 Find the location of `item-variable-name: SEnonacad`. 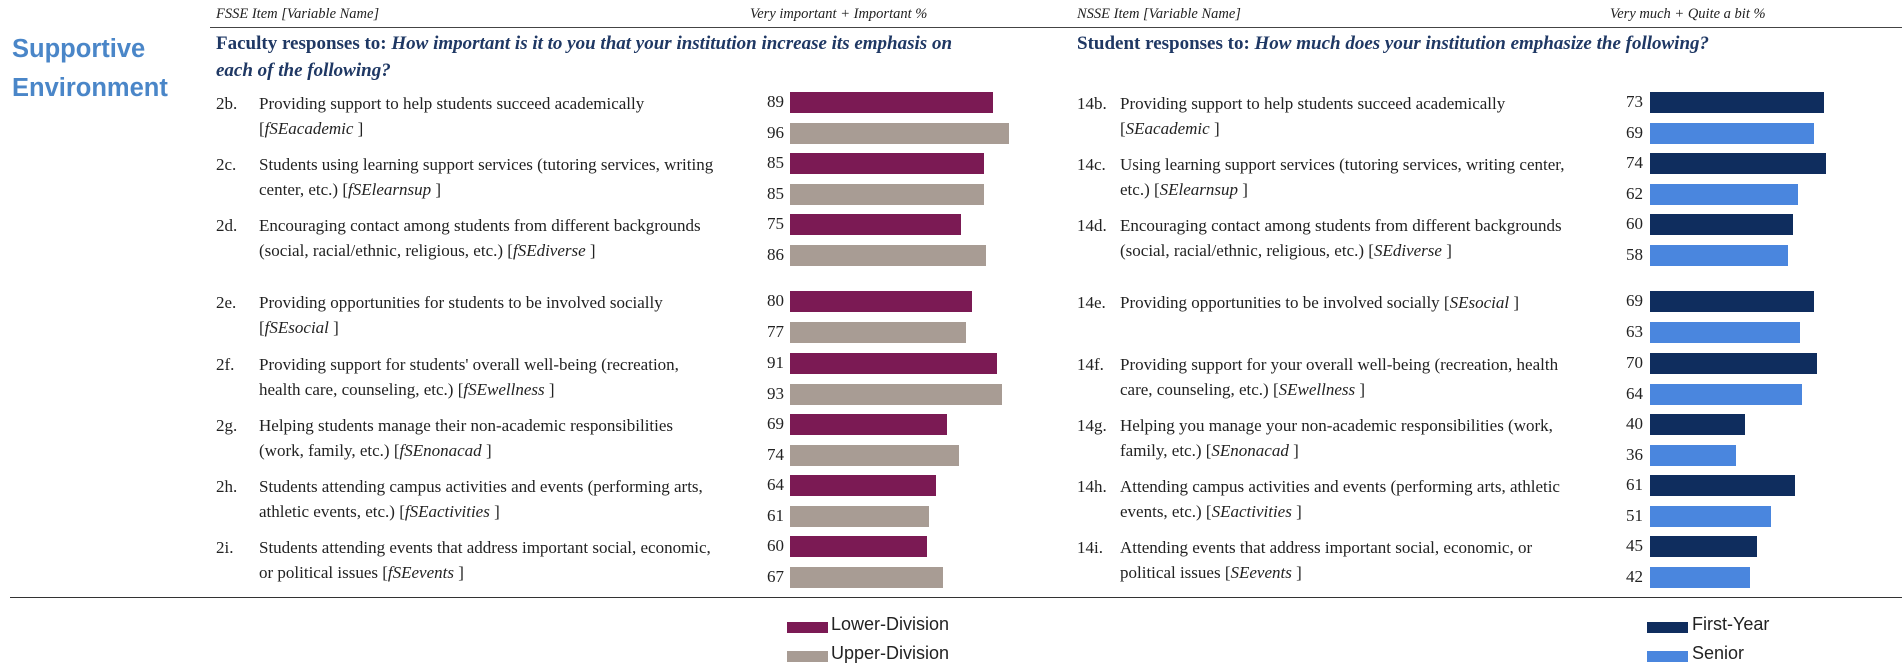

item-variable-name: SEnonacad is located at coordinates (1250, 450).